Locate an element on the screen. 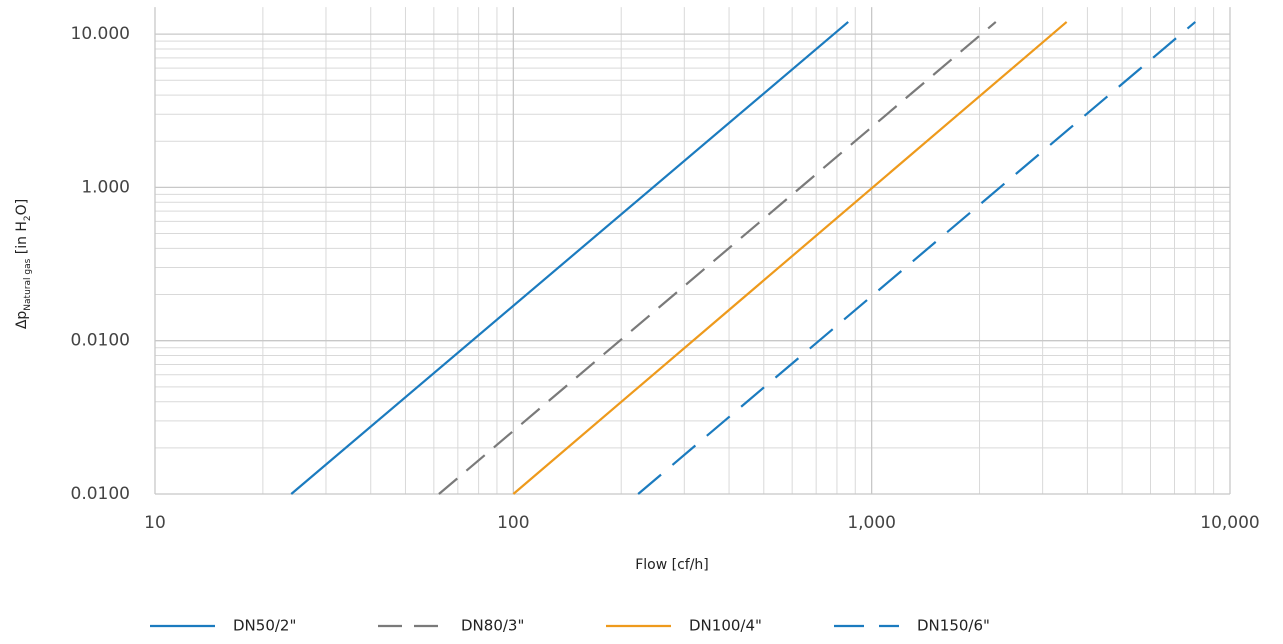  x-tick-label: 100 is located at coordinates (513, 523).